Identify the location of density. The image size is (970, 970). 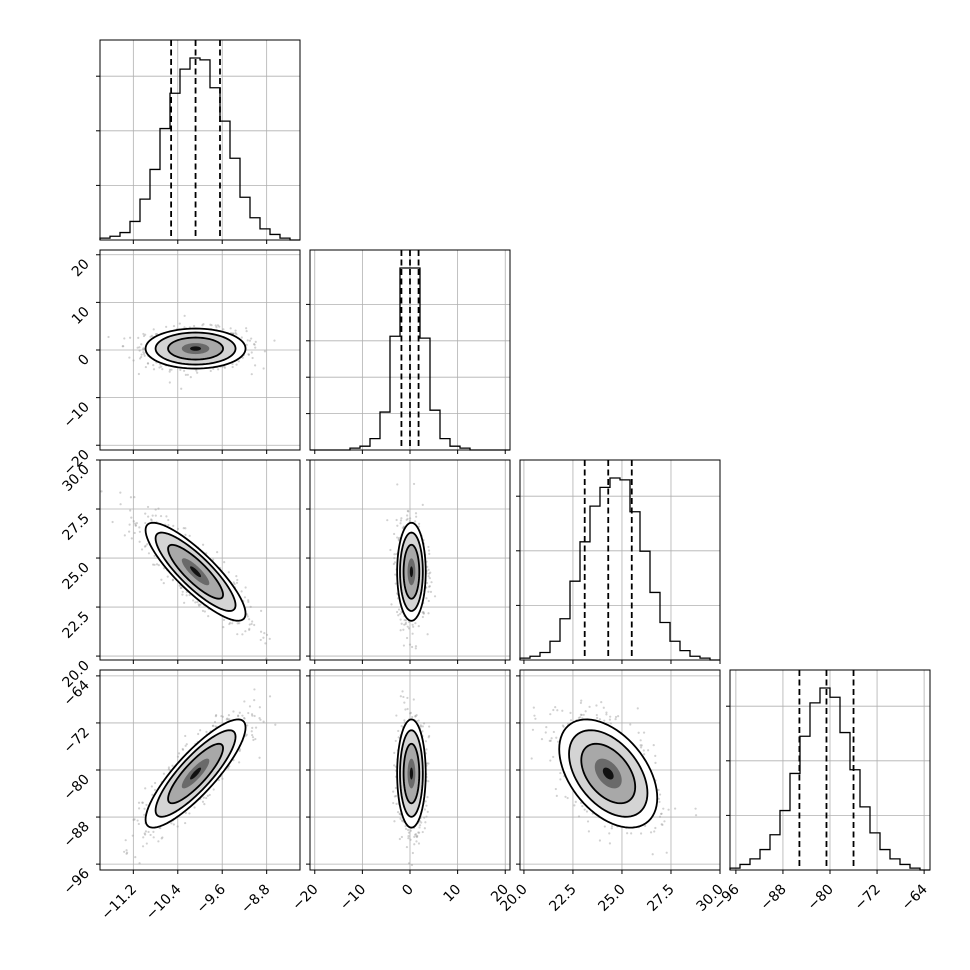
(185, 575).